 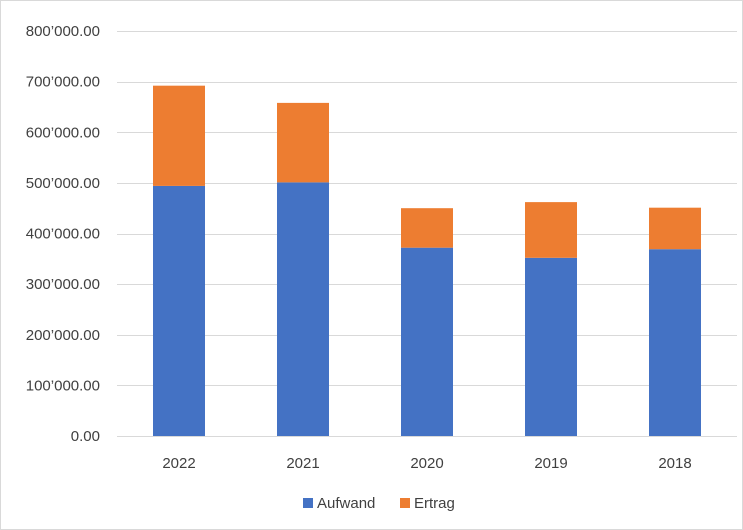 I want to click on bar-ertrag-2020, so click(x=427, y=228).